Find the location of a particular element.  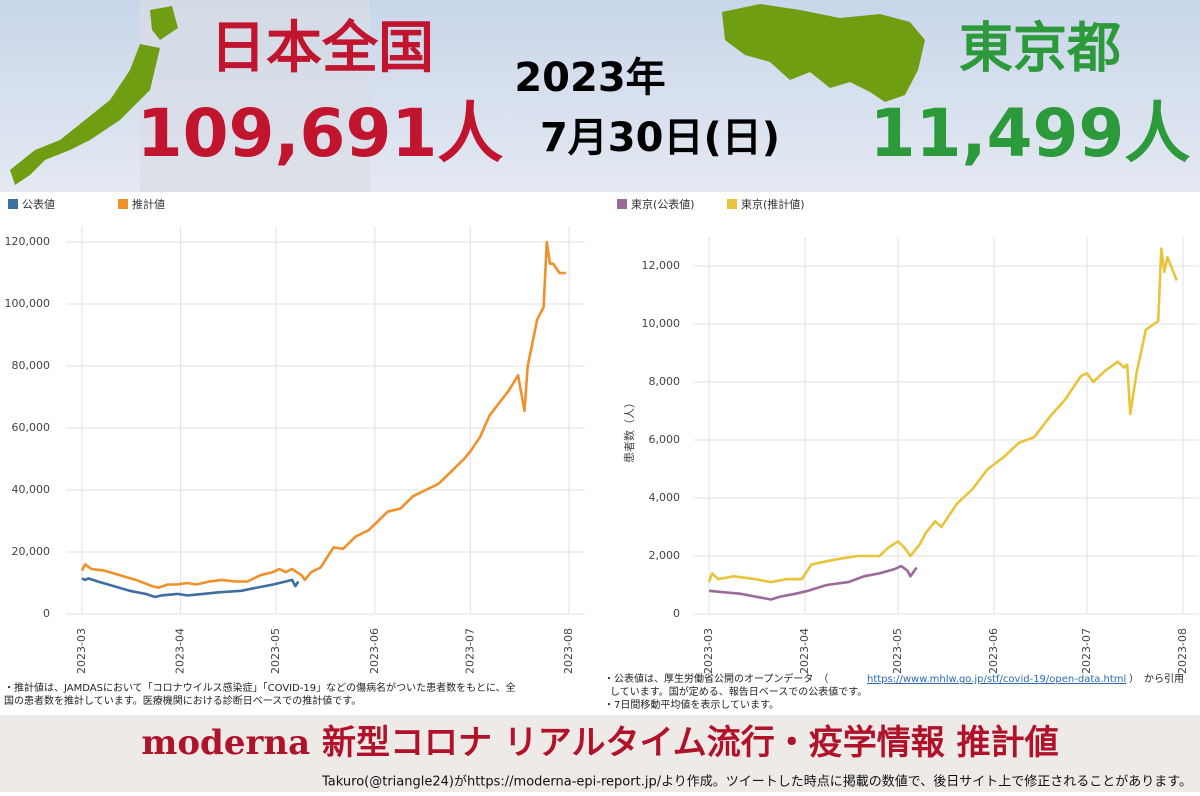

y-tick-label: 8,000 is located at coordinates (665, 381).